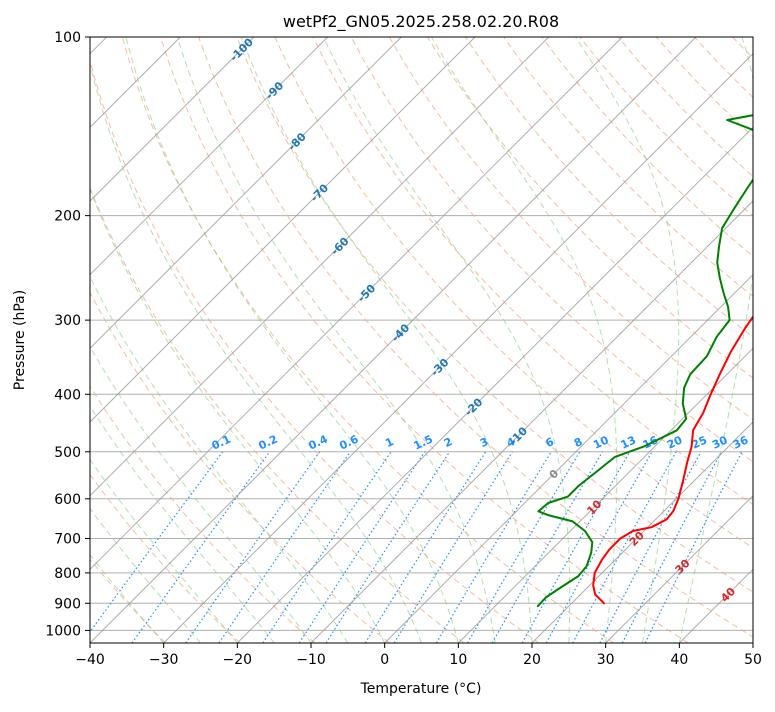  I want to click on mixing-ratio-label: 0.2, so click(268, 443).